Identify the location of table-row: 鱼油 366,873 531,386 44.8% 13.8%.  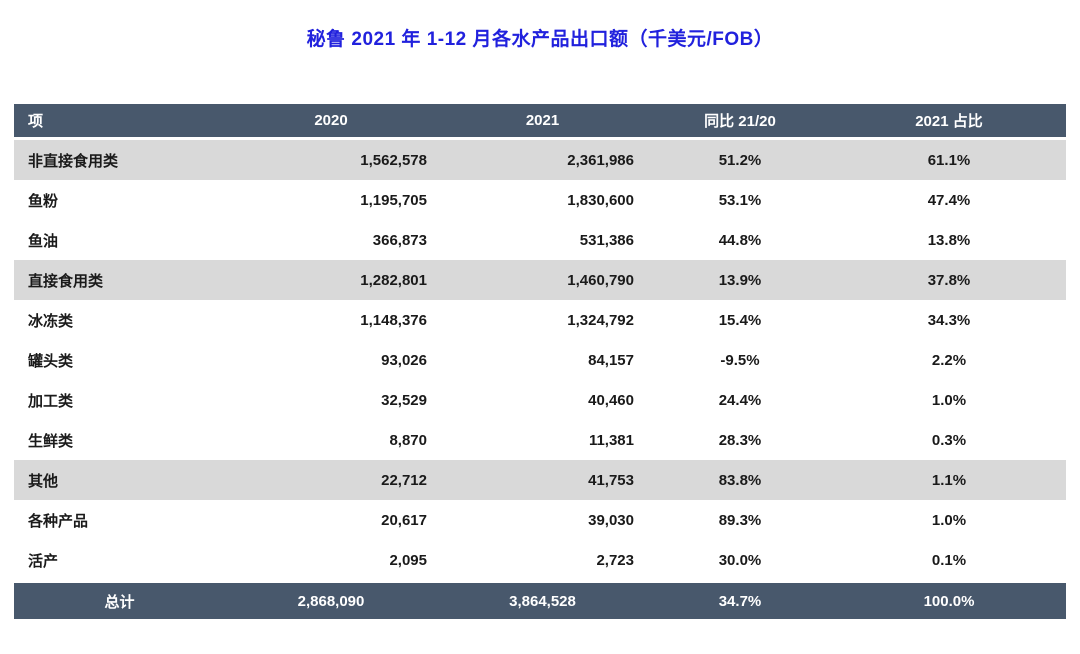
(540, 240).